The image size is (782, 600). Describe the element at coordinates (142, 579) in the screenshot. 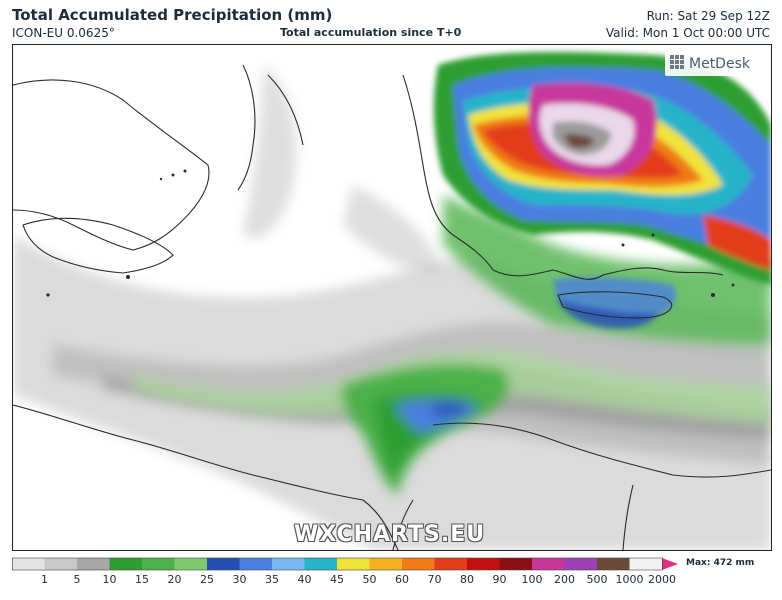

I see `tick-label: 15` at that location.